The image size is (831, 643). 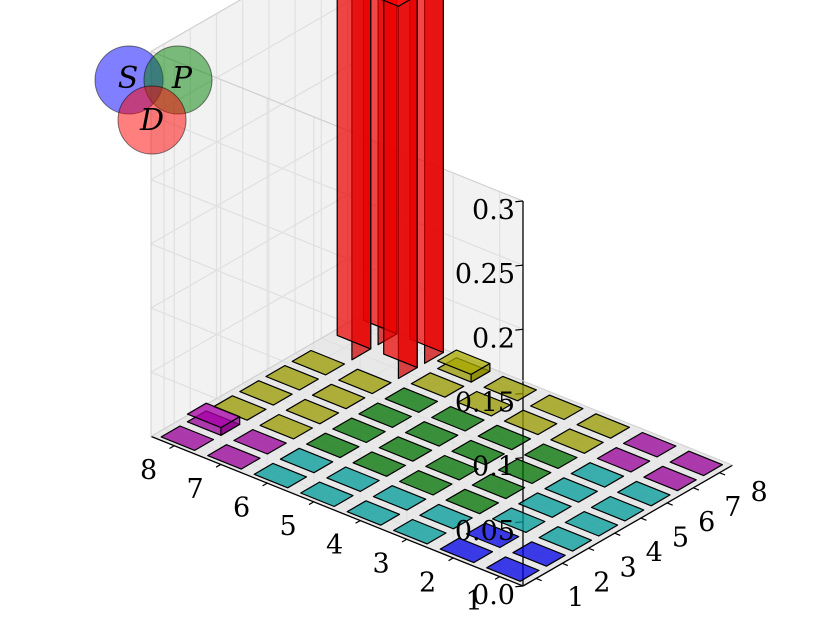 I want to click on y-tick-label: 7, so click(x=195, y=489).